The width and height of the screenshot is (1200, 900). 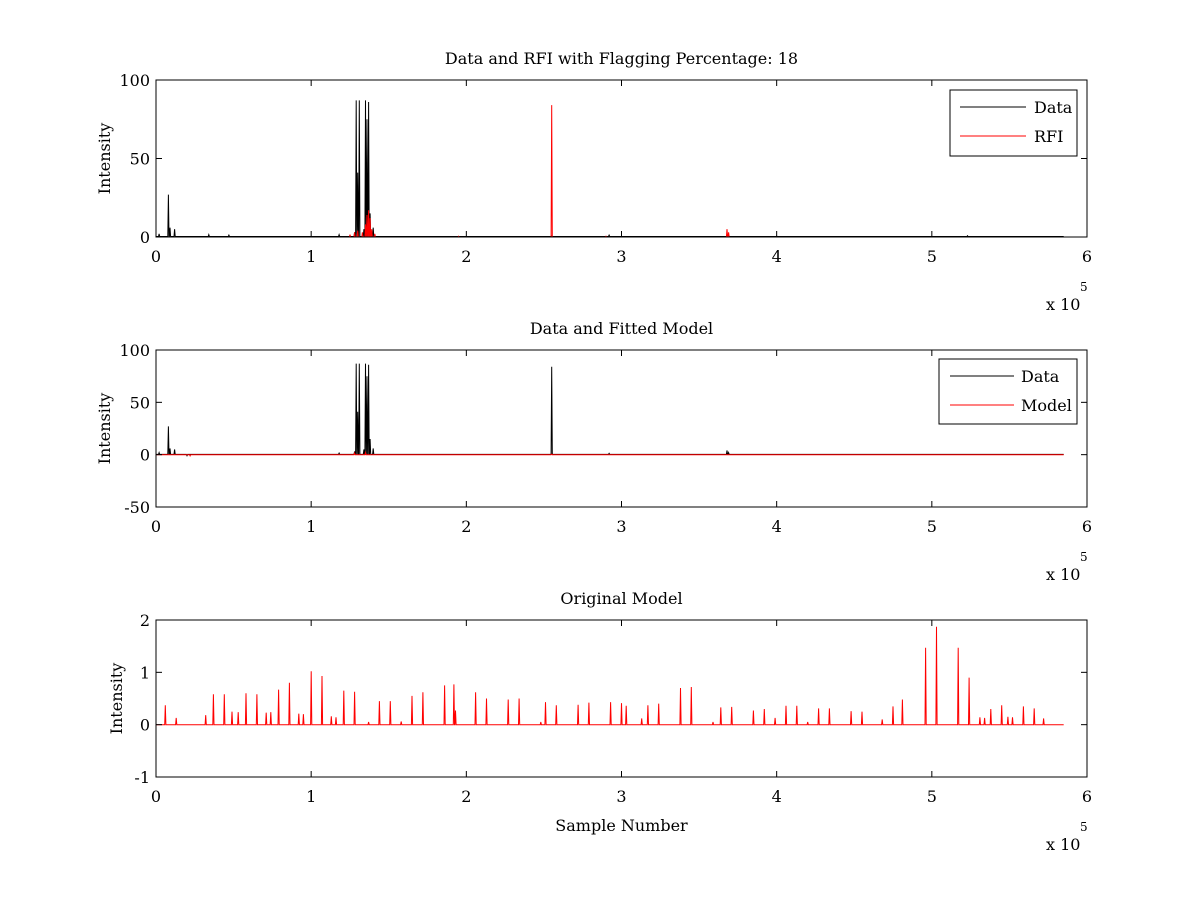 What do you see at coordinates (1048, 136) in the screenshot?
I see `legend-label: RFI` at bounding box center [1048, 136].